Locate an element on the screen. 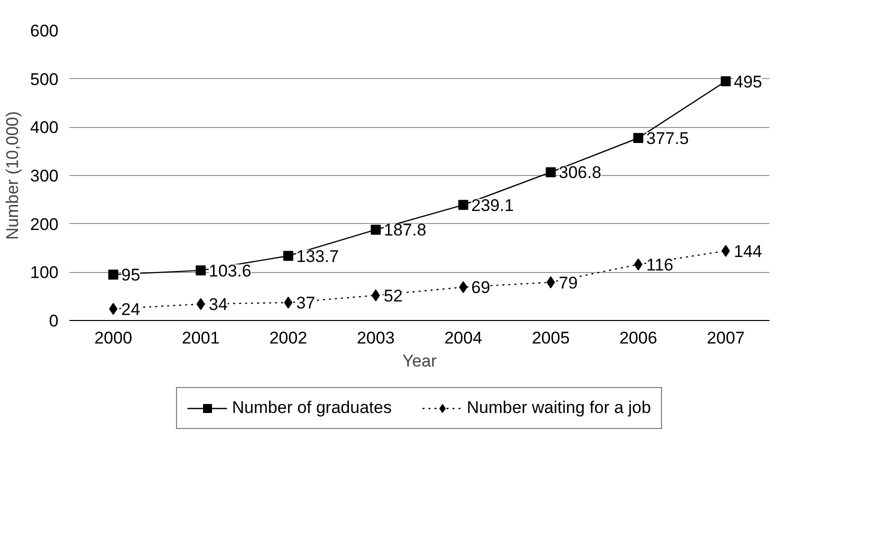 The height and width of the screenshot is (542, 880). data-label: 95 is located at coordinates (130, 275).